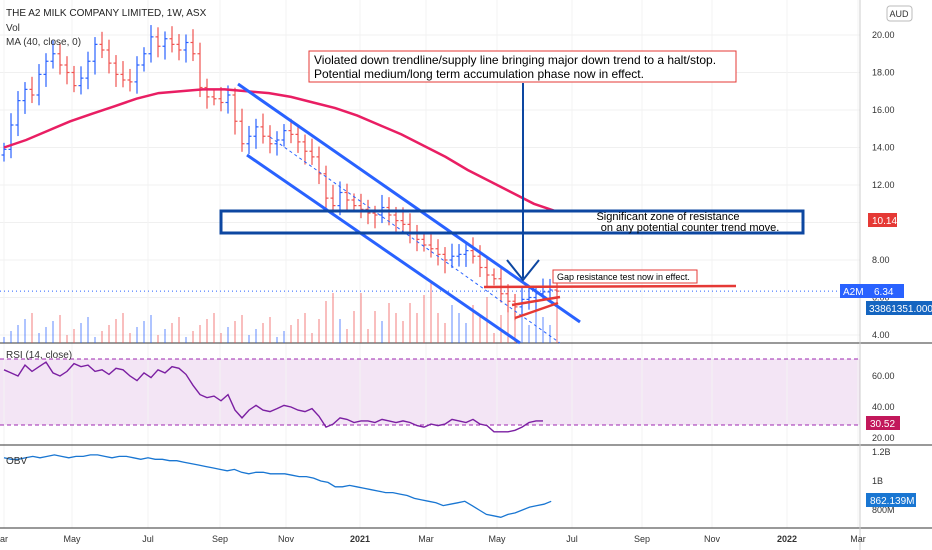  I want to click on rsi-axis-40: 40.00, so click(883, 407).